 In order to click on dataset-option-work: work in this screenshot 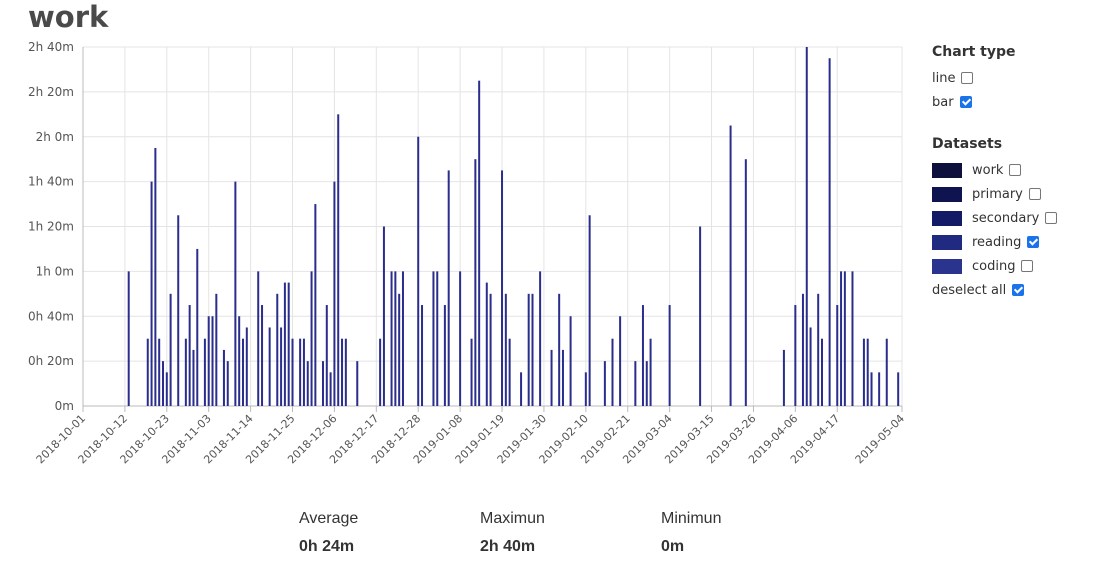, I will do `click(1012, 170)`.